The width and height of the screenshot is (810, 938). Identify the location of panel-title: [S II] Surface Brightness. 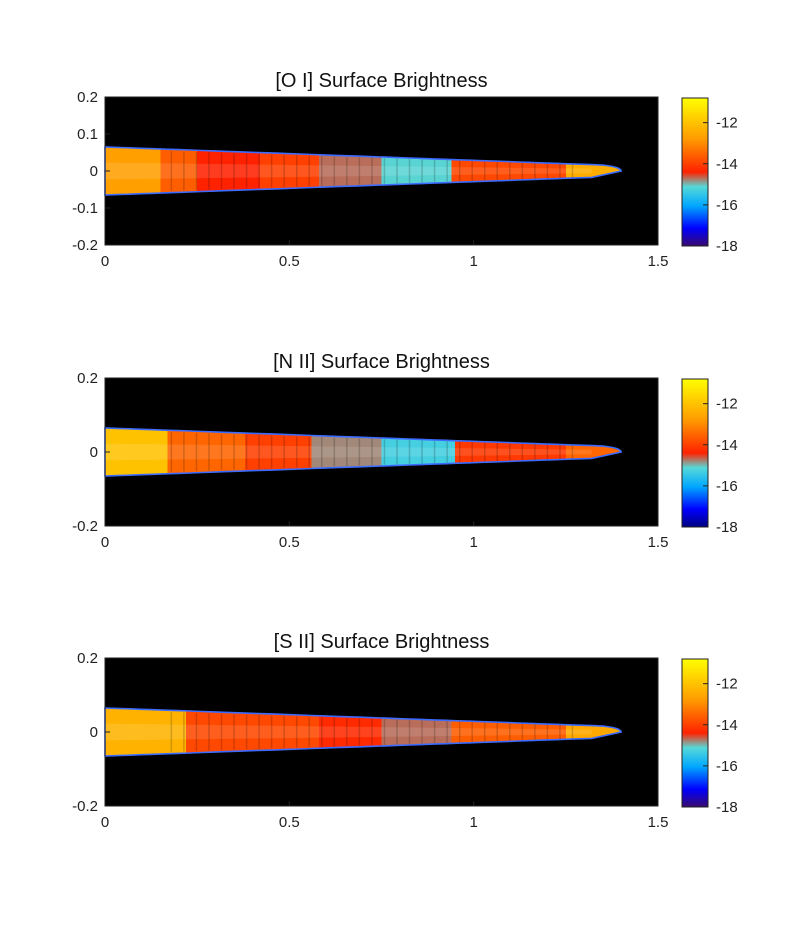
(382, 642).